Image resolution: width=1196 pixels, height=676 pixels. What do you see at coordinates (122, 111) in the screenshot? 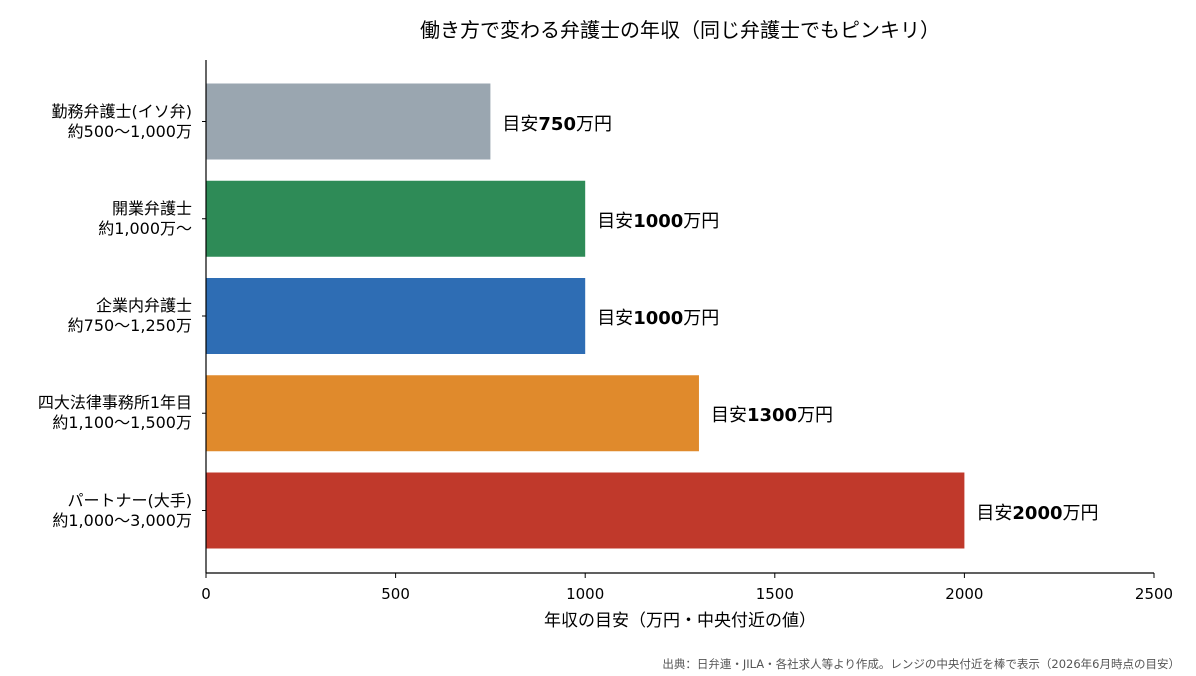
I see `category-name: 勤務弁護士(イソ弁)` at bounding box center [122, 111].